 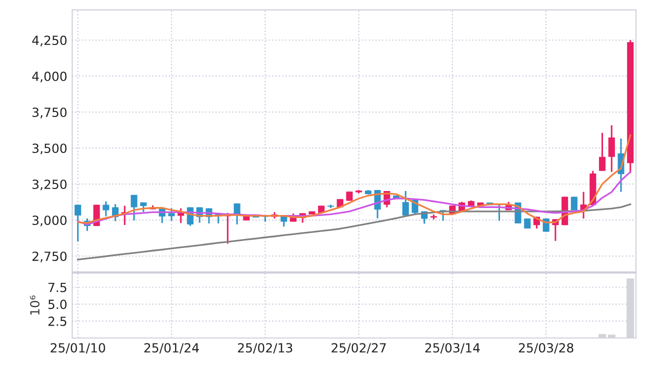 What do you see at coordinates (49, 257) in the screenshot?
I see `y-tick-label: 2,750` at bounding box center [49, 257].